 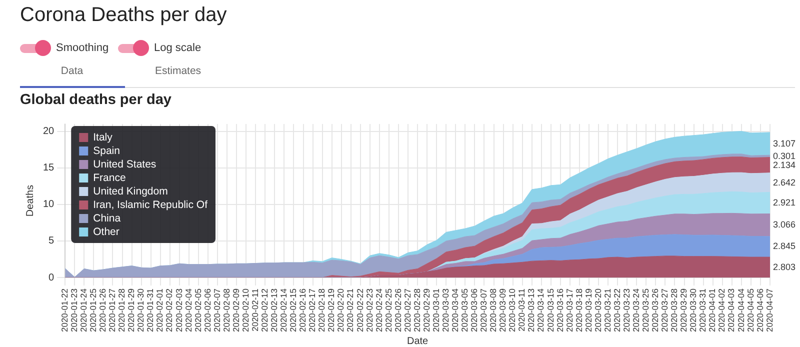 What do you see at coordinates (369, 310) in the screenshot?
I see `x-tick-label: 2020-02-23` at bounding box center [369, 310].